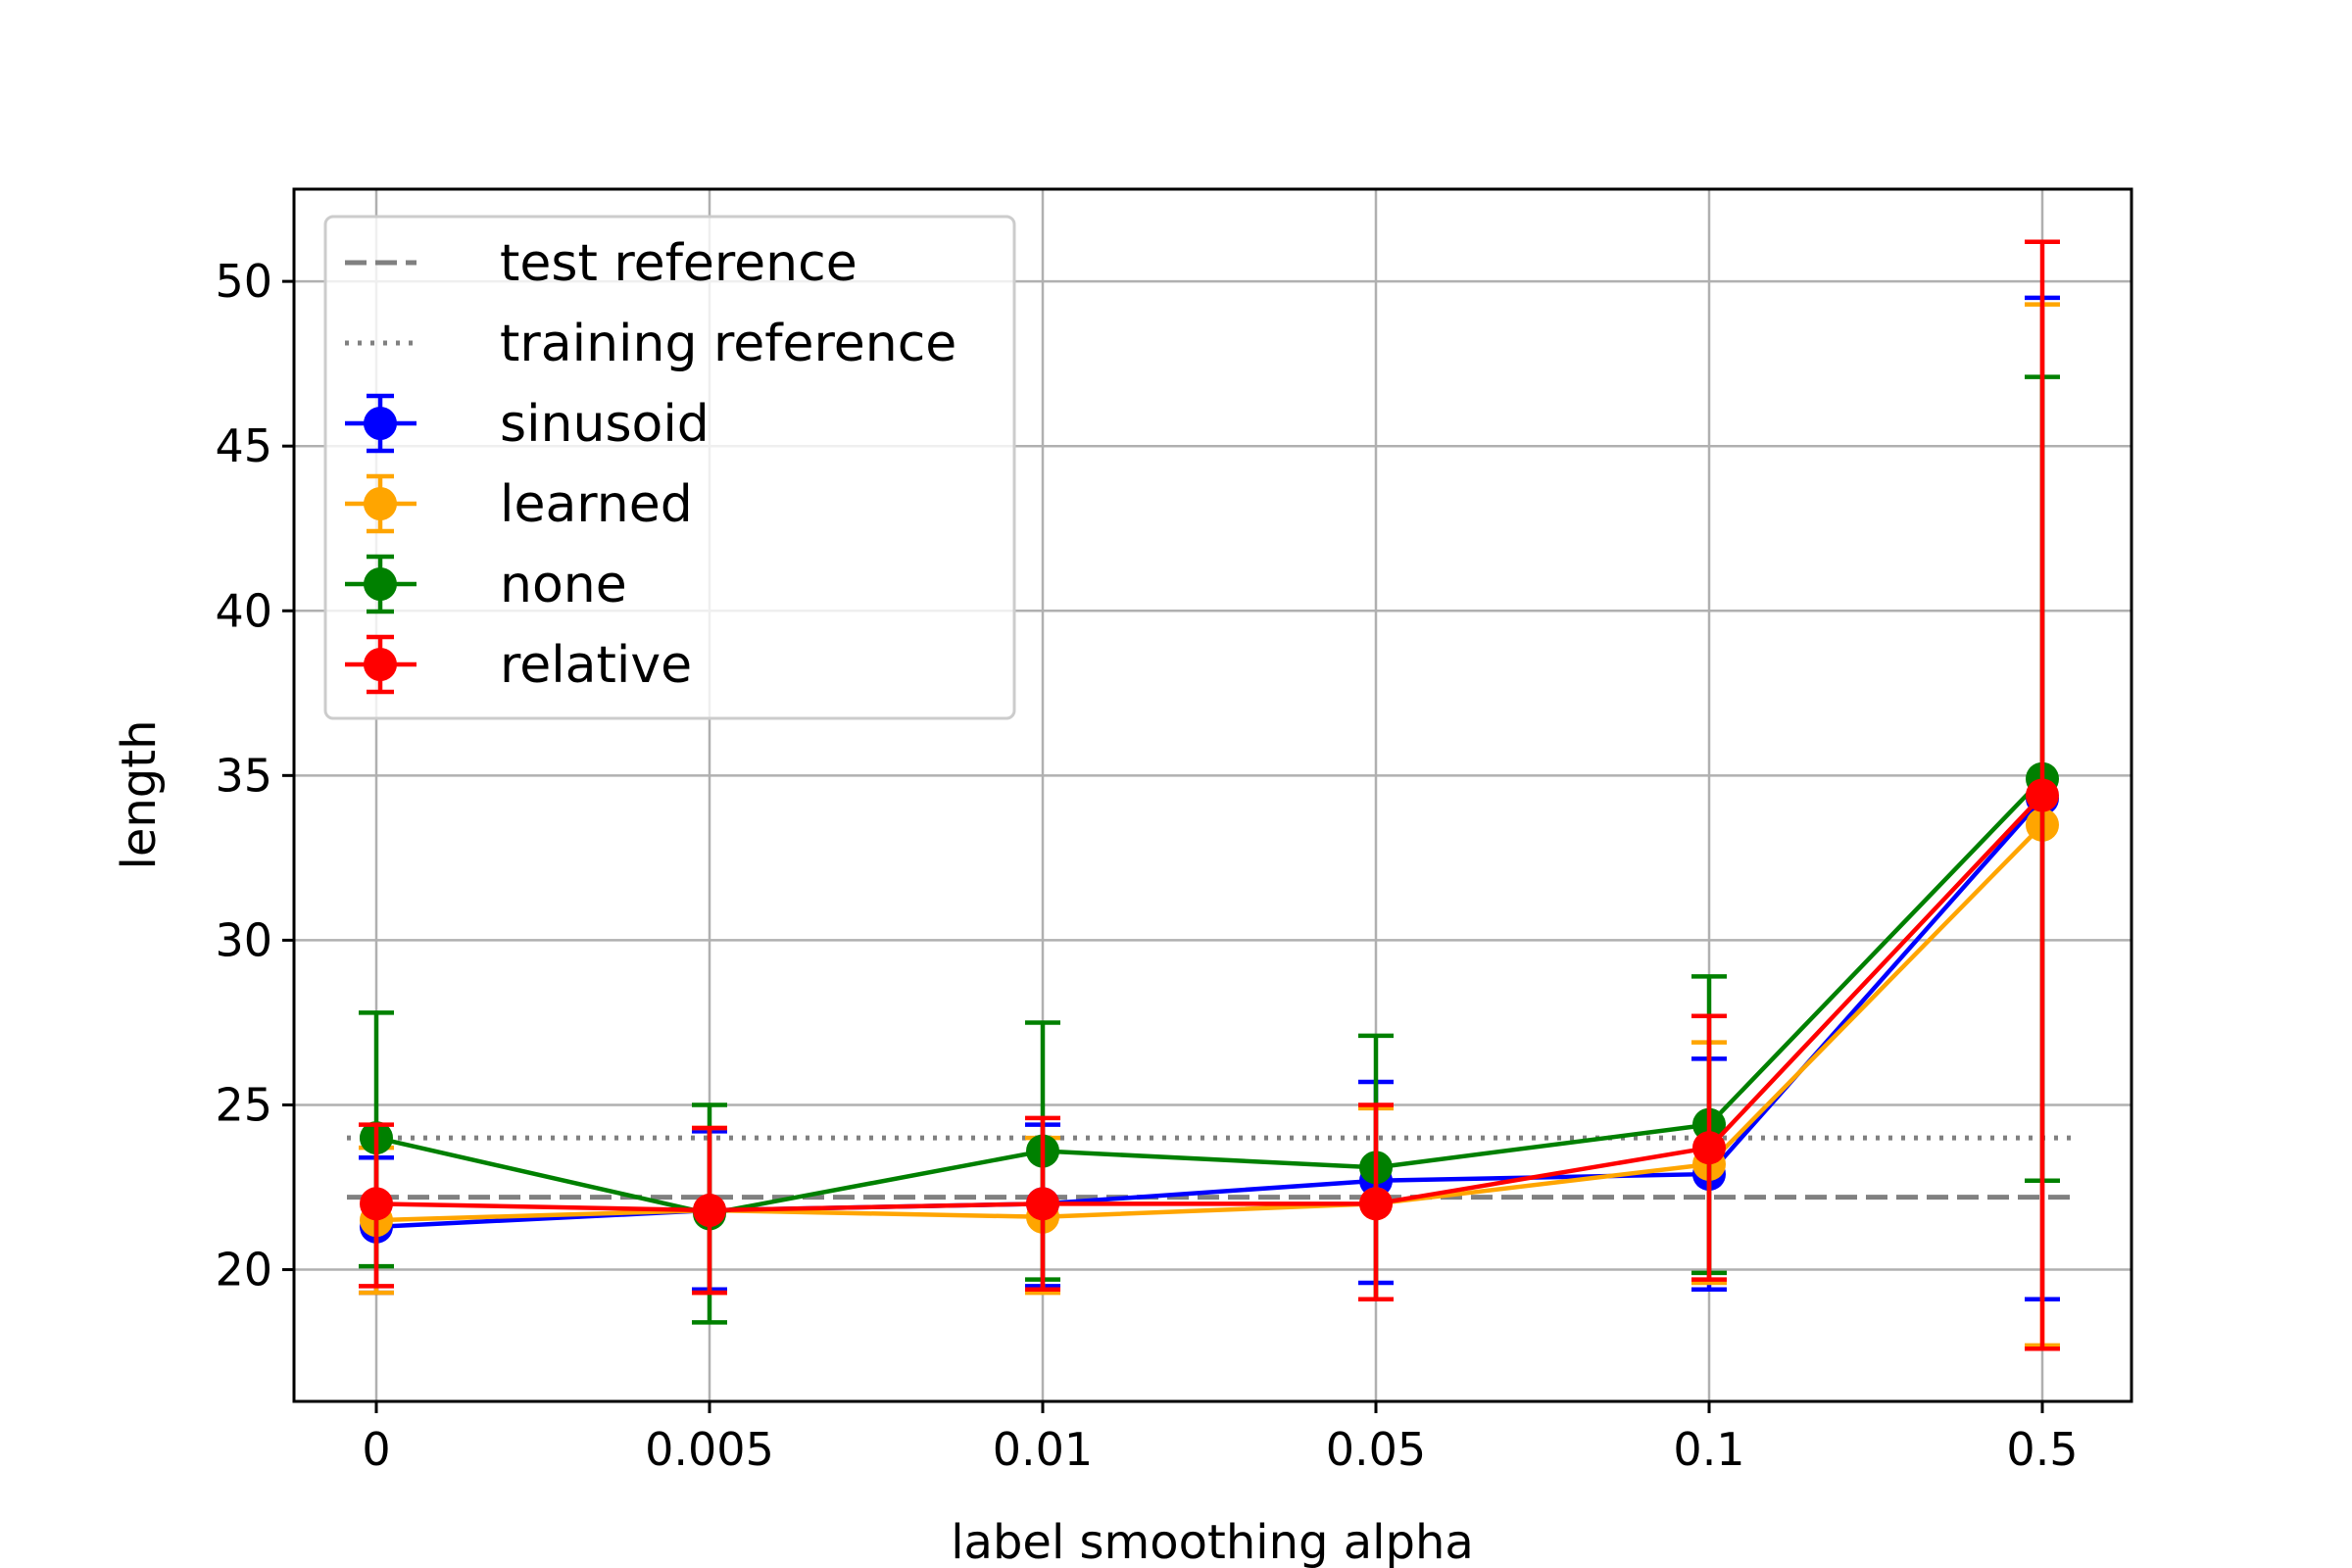 The image size is (2352, 1568). What do you see at coordinates (728, 344) in the screenshot?
I see `legend-label: training reference` at bounding box center [728, 344].